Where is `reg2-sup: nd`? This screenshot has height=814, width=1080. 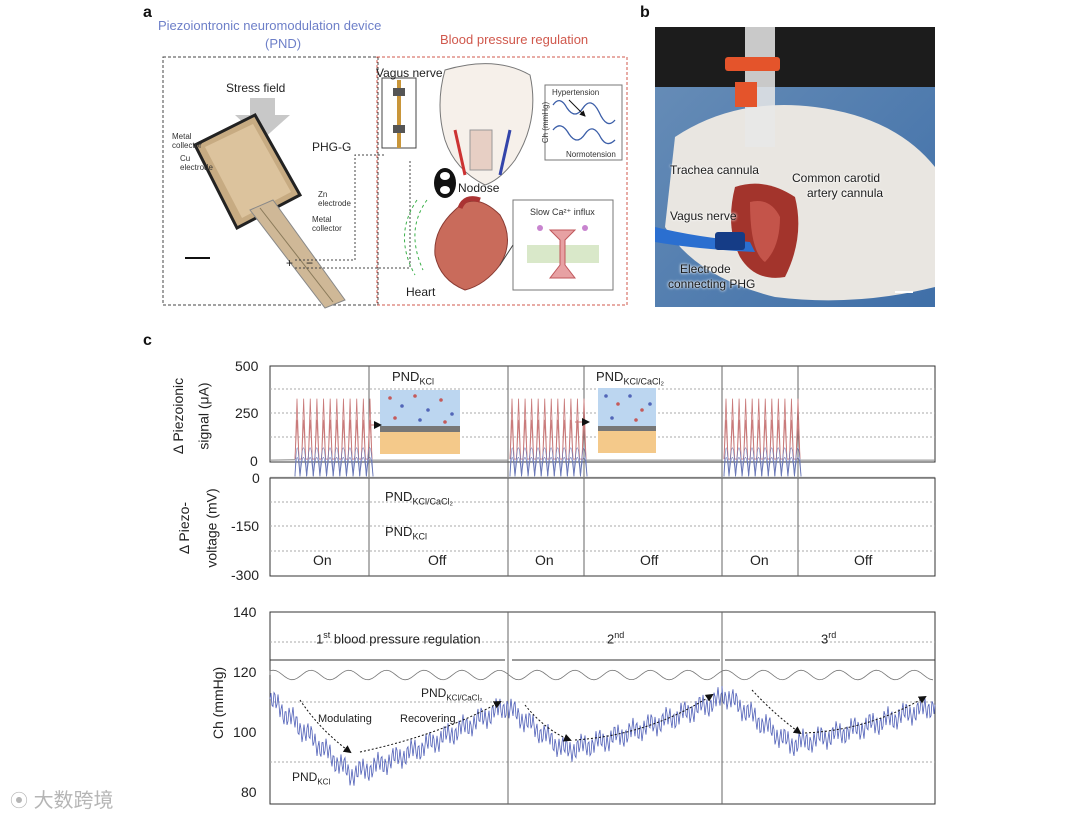 reg2-sup: nd is located at coordinates (619, 635).